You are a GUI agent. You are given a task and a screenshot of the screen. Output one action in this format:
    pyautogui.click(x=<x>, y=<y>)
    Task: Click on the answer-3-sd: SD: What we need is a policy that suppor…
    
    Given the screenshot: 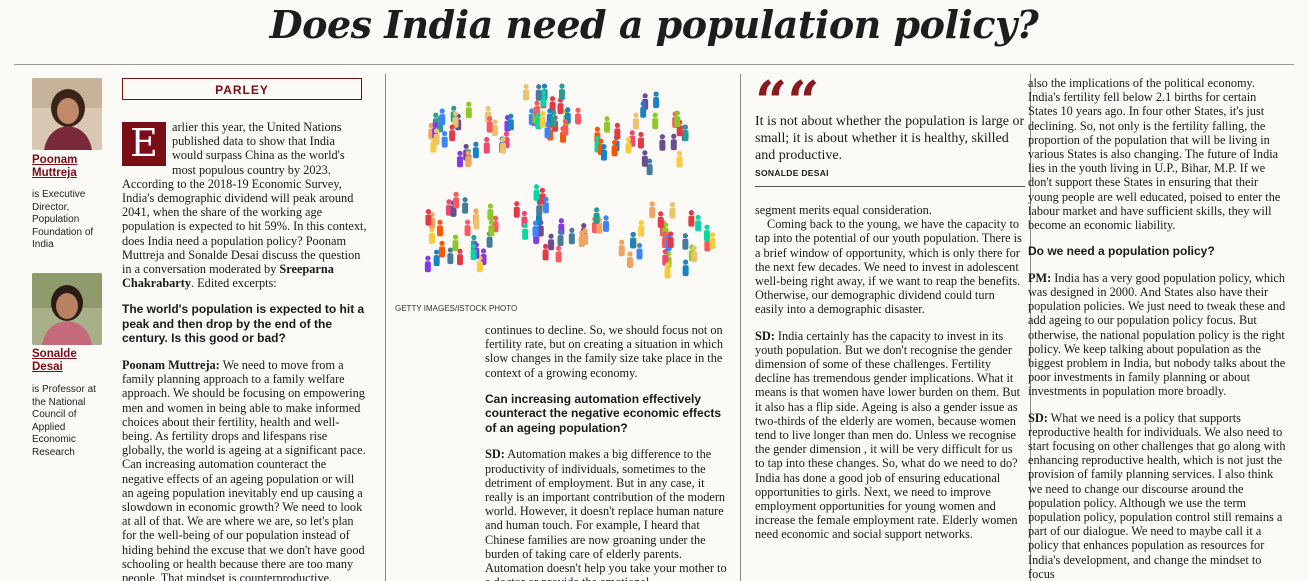 What is the action you would take?
    pyautogui.click(x=1157, y=495)
    